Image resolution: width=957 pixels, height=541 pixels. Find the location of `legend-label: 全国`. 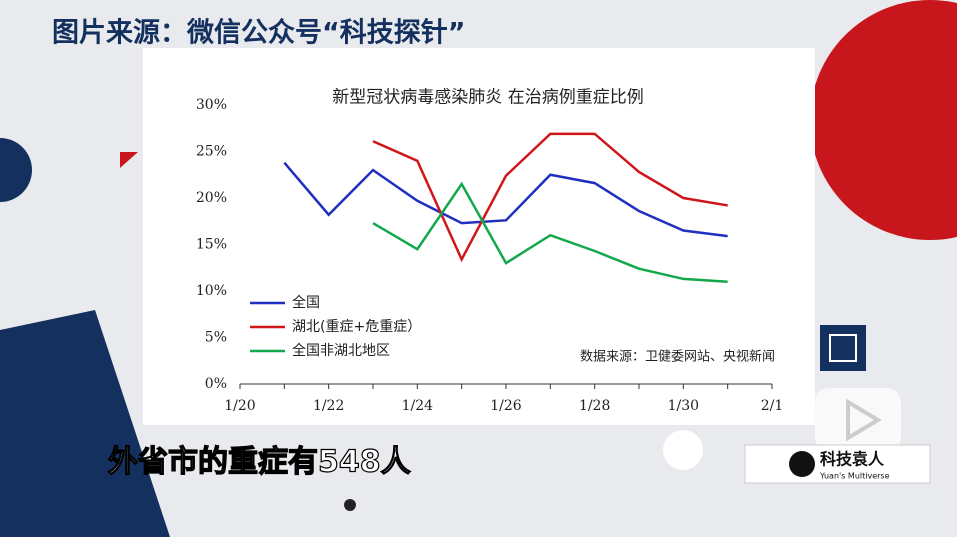

legend-label: 全国 is located at coordinates (306, 302).